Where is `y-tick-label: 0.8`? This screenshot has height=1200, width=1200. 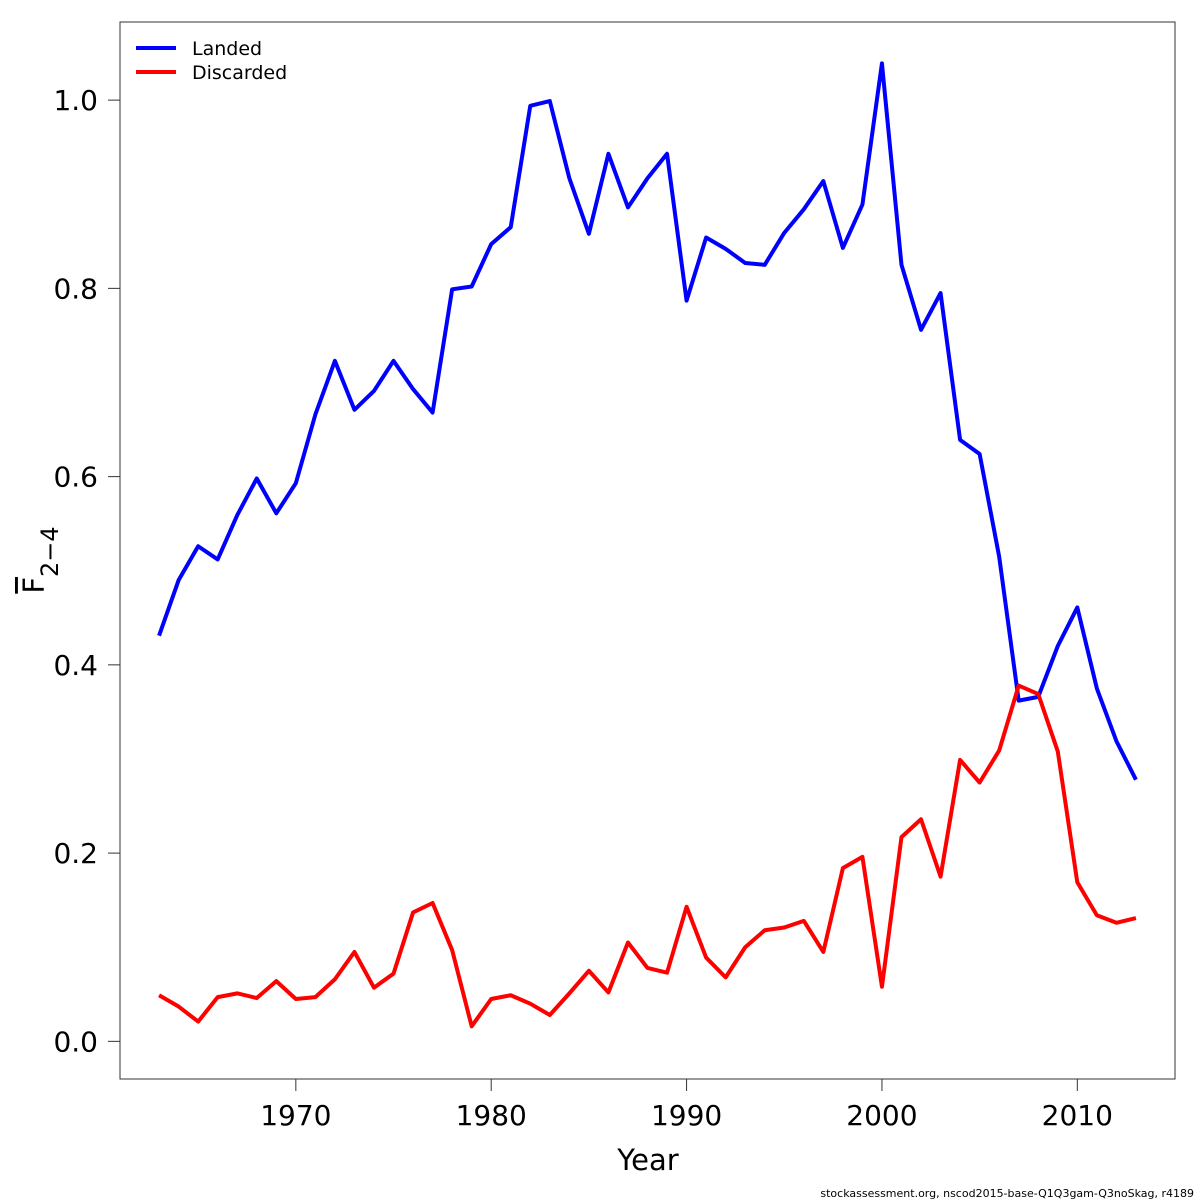
y-tick-label: 0.8 is located at coordinates (75, 288).